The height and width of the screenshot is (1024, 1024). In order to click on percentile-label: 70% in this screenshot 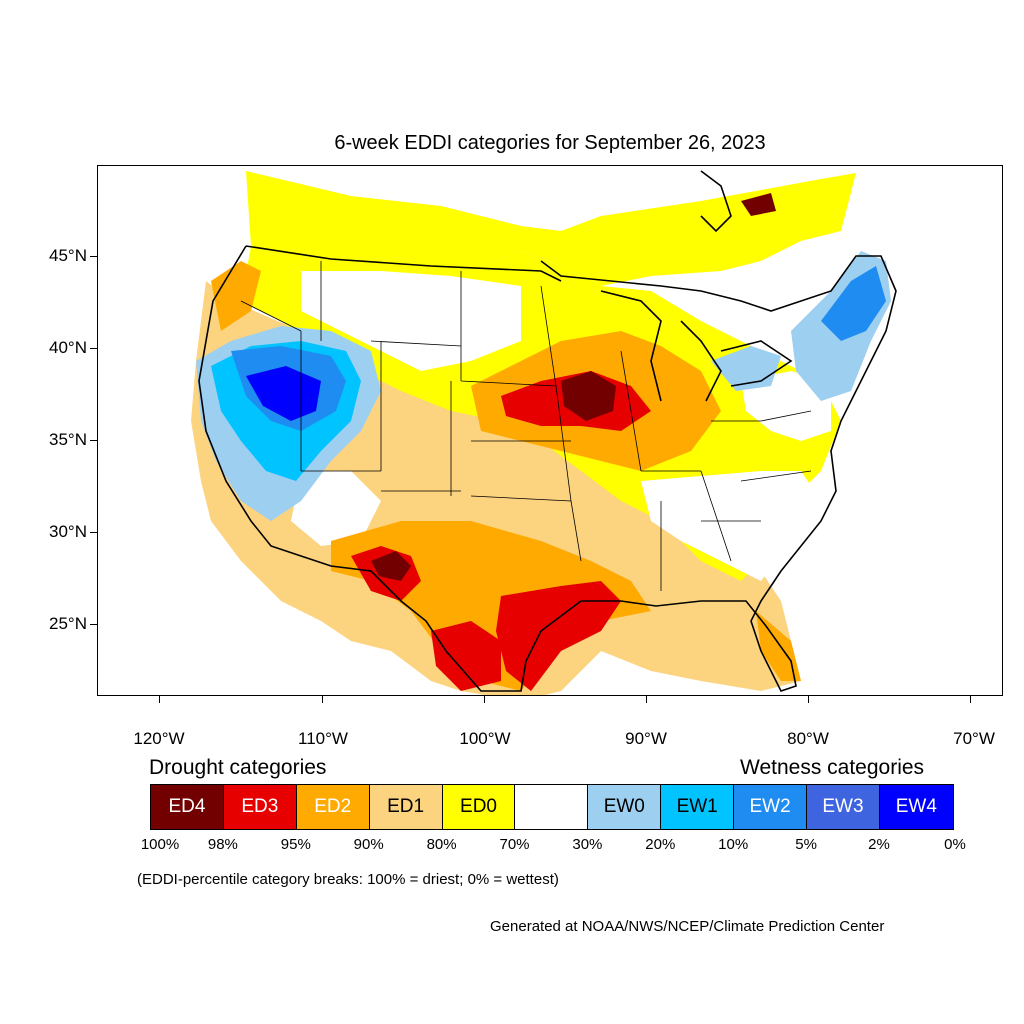, I will do `click(514, 844)`.